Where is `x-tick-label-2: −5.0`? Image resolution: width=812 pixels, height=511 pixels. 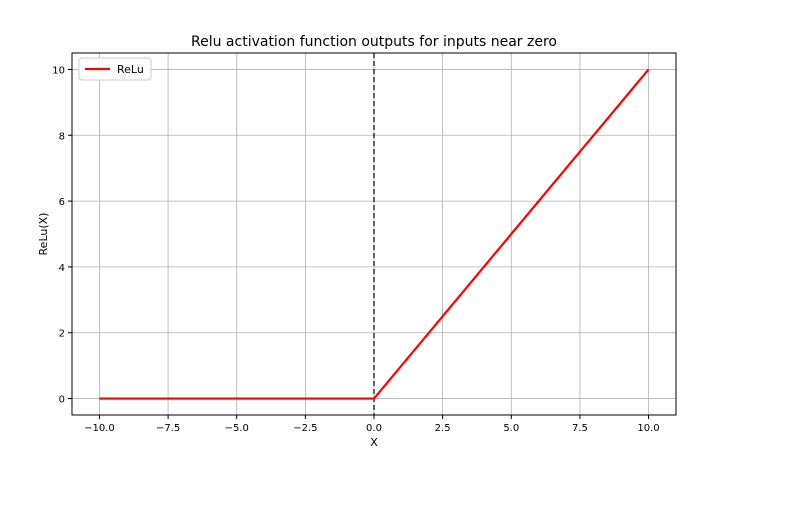
x-tick-label-2: −5.0 is located at coordinates (237, 428).